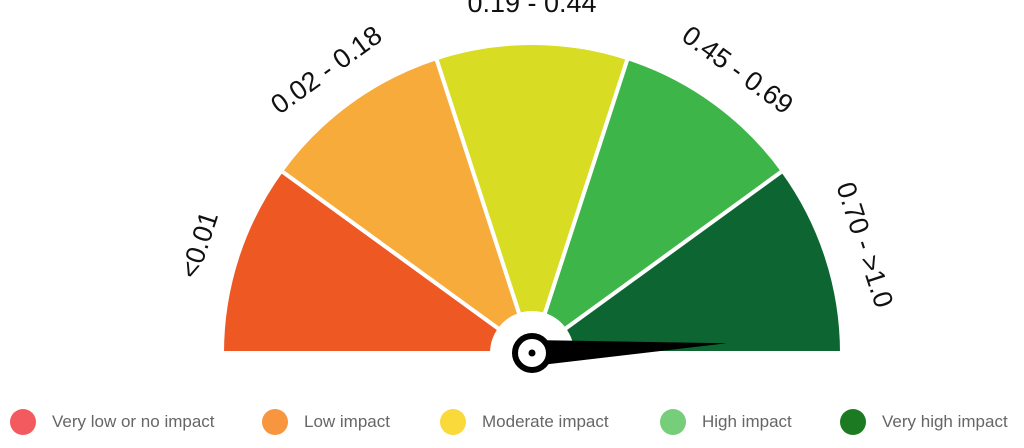 Image resolution: width=1024 pixels, height=448 pixels. Describe the element at coordinates (199, 245) in the screenshot. I see `gauge-range-label: <0.01` at that location.